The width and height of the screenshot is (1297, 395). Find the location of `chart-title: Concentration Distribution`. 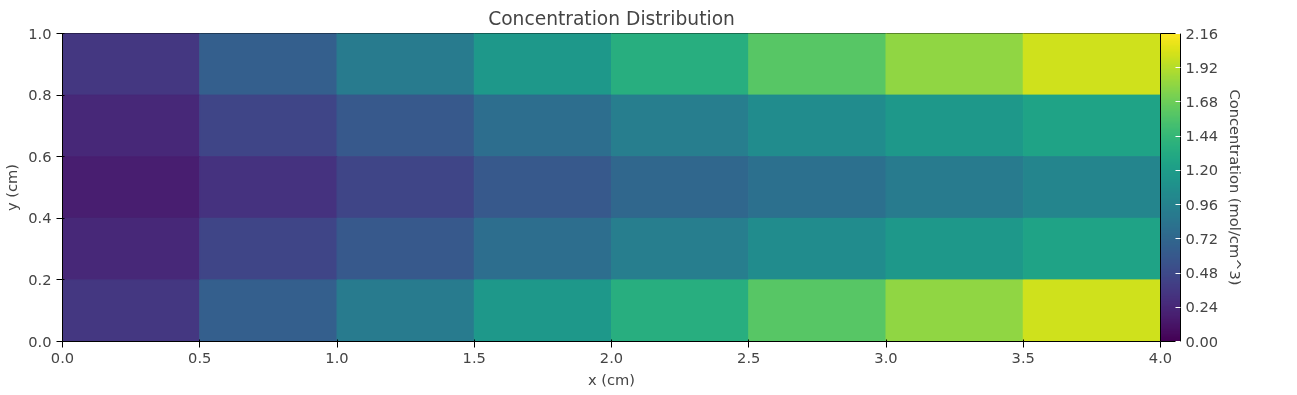

chart-title: Concentration Distribution is located at coordinates (611, 18).